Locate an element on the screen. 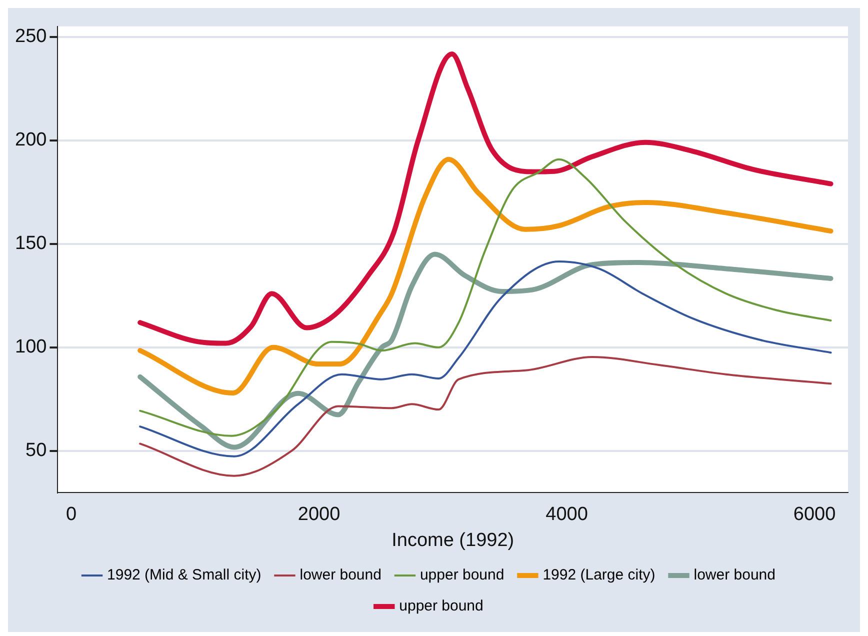  x-tick-label: 0 is located at coordinates (71, 515).